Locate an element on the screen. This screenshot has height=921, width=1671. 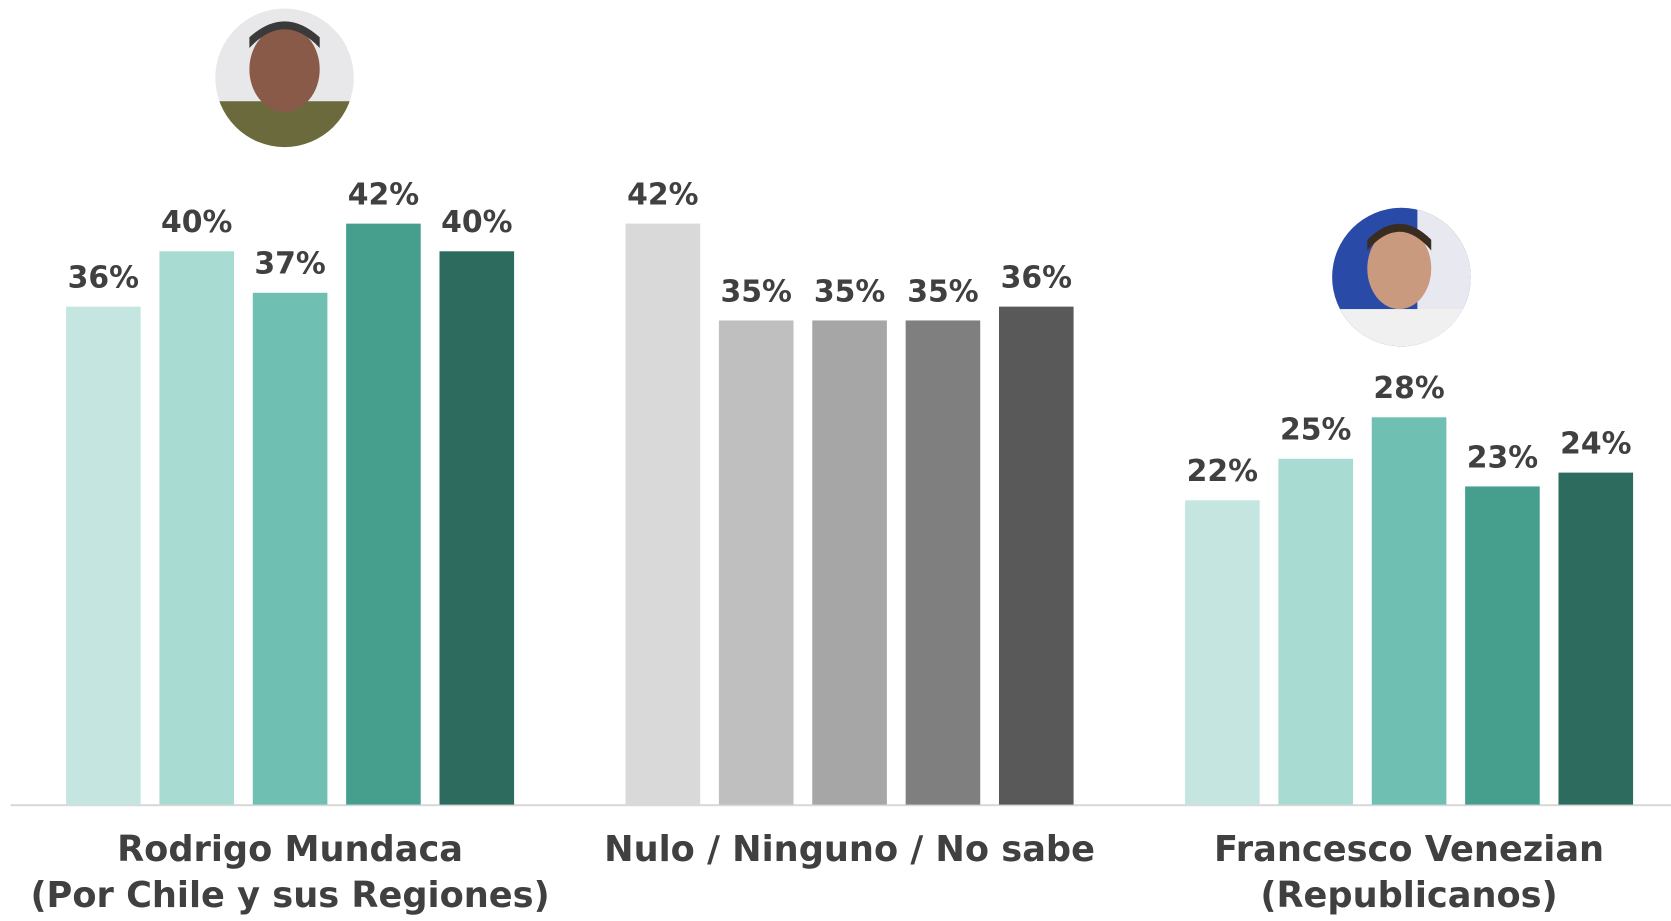
value-label: 23% is located at coordinates (1502, 457).